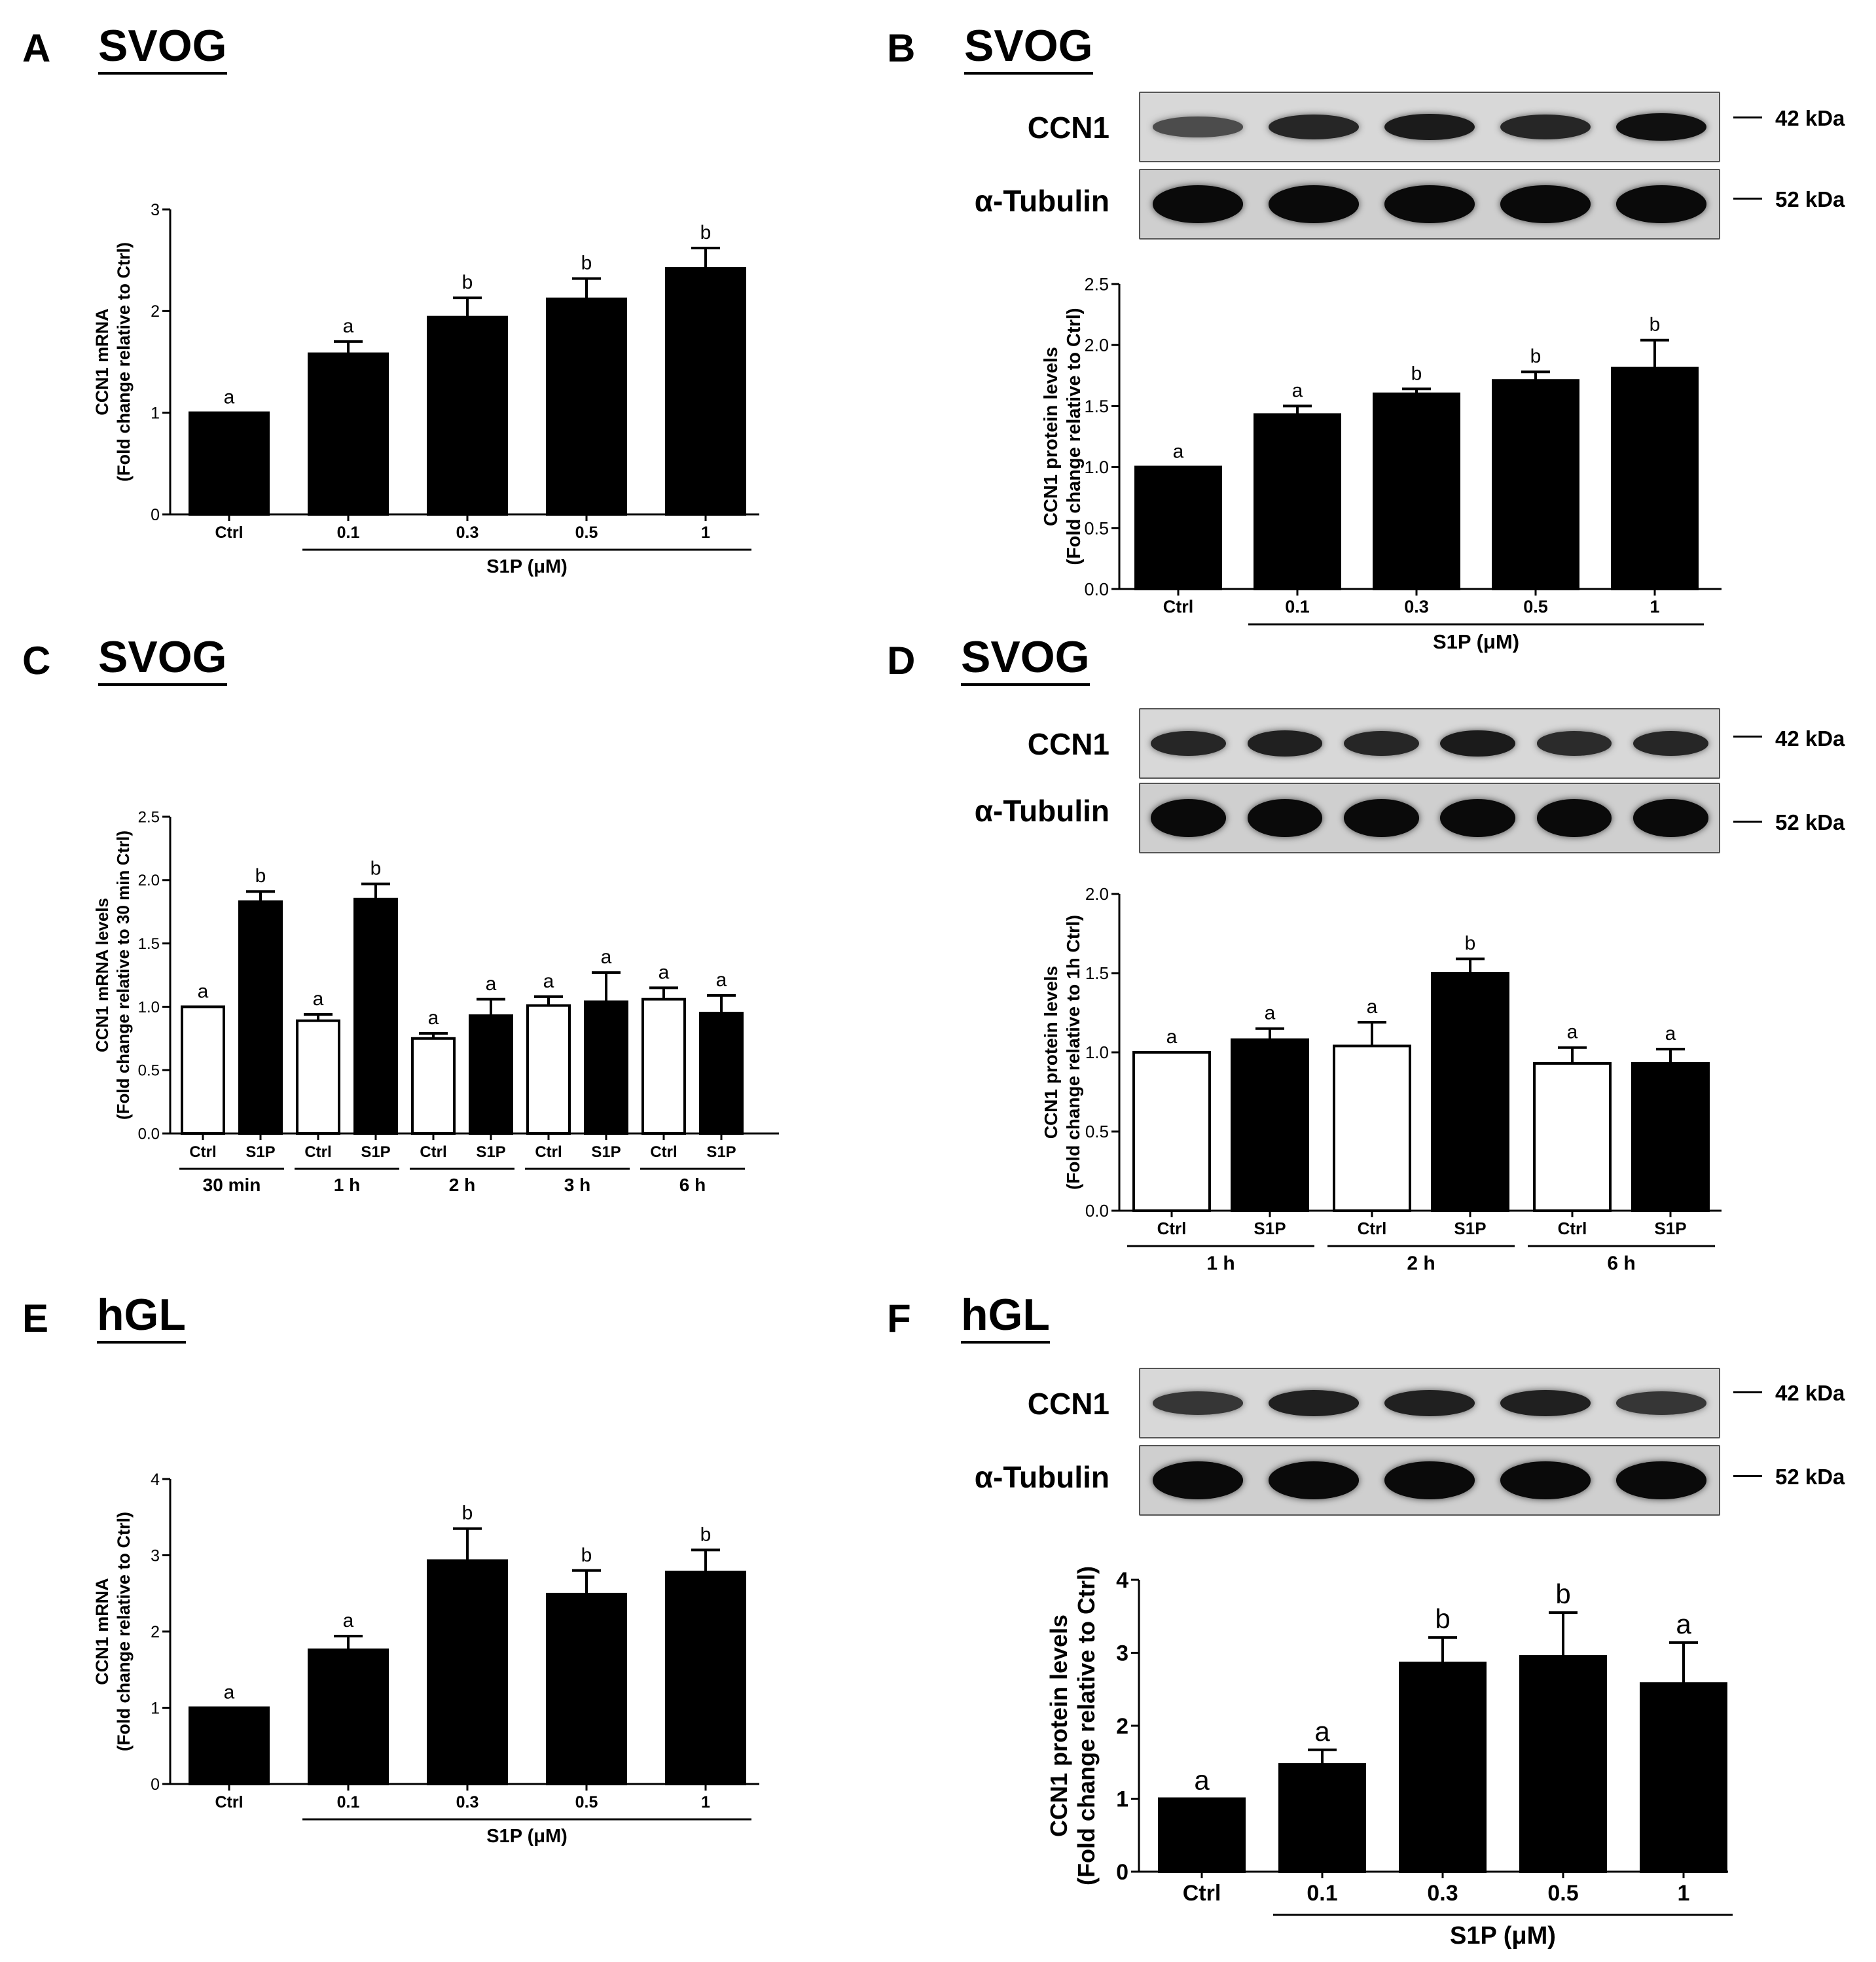 This screenshot has width=1876, height=1962. What do you see at coordinates (1068, 128) in the screenshot?
I see `blot-b-label-ccn1: CCN1` at bounding box center [1068, 128].